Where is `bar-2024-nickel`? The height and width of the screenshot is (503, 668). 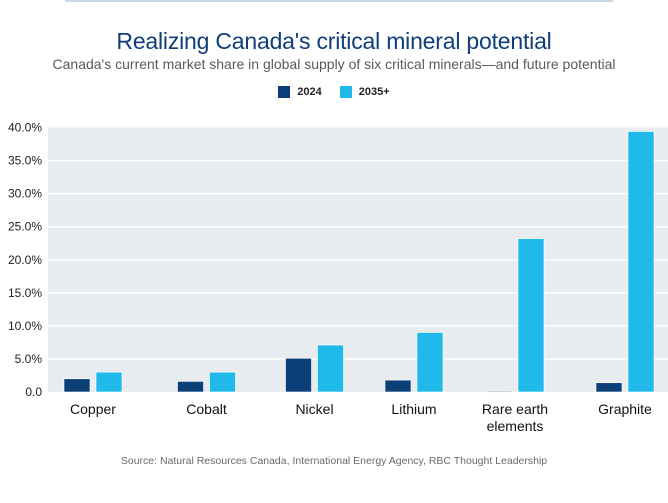
bar-2024-nickel is located at coordinates (298, 375).